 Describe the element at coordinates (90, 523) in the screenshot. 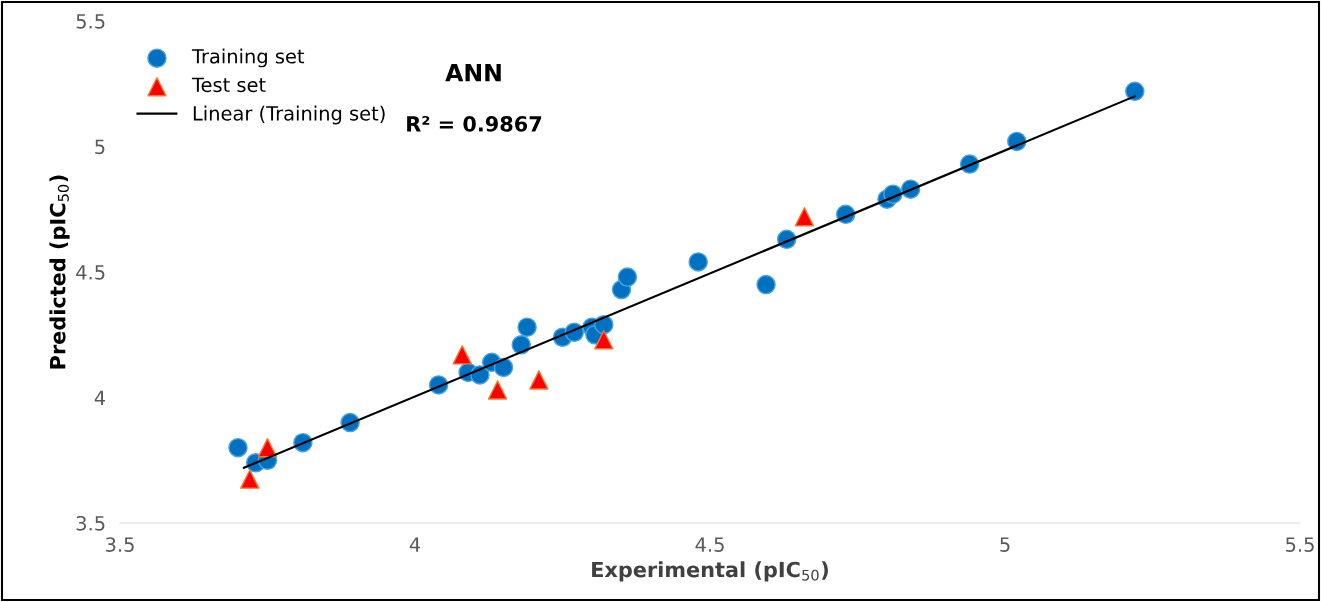

I see `y-tick-label: 3.5` at that location.